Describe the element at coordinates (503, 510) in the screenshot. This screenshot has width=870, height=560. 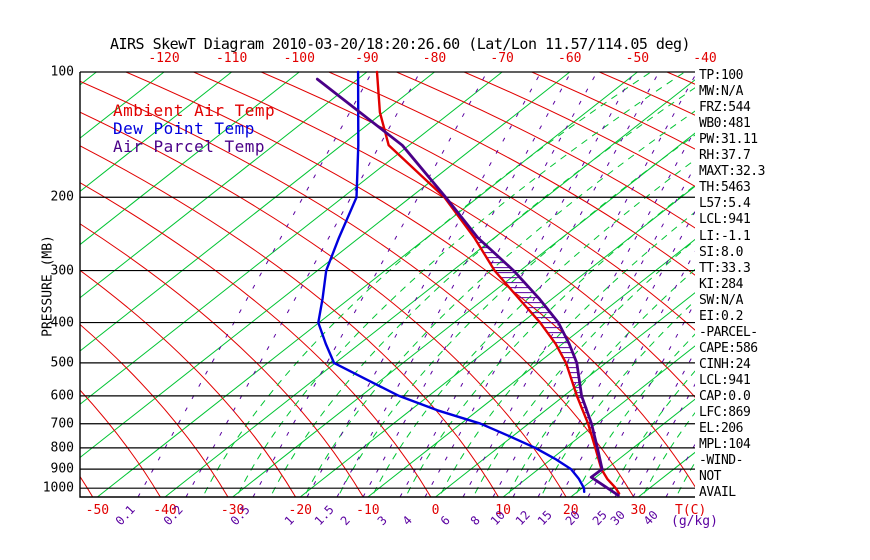
I see `bottom-temp-tick: 10` at that location.